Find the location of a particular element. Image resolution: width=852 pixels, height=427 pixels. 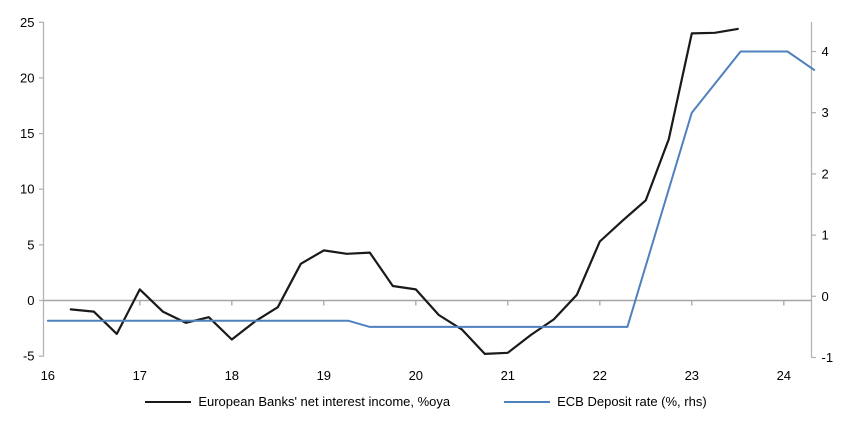

legend-item-ecb-deposit-rate: ECB Deposit rate (%, rhs) is located at coordinates (605, 401).